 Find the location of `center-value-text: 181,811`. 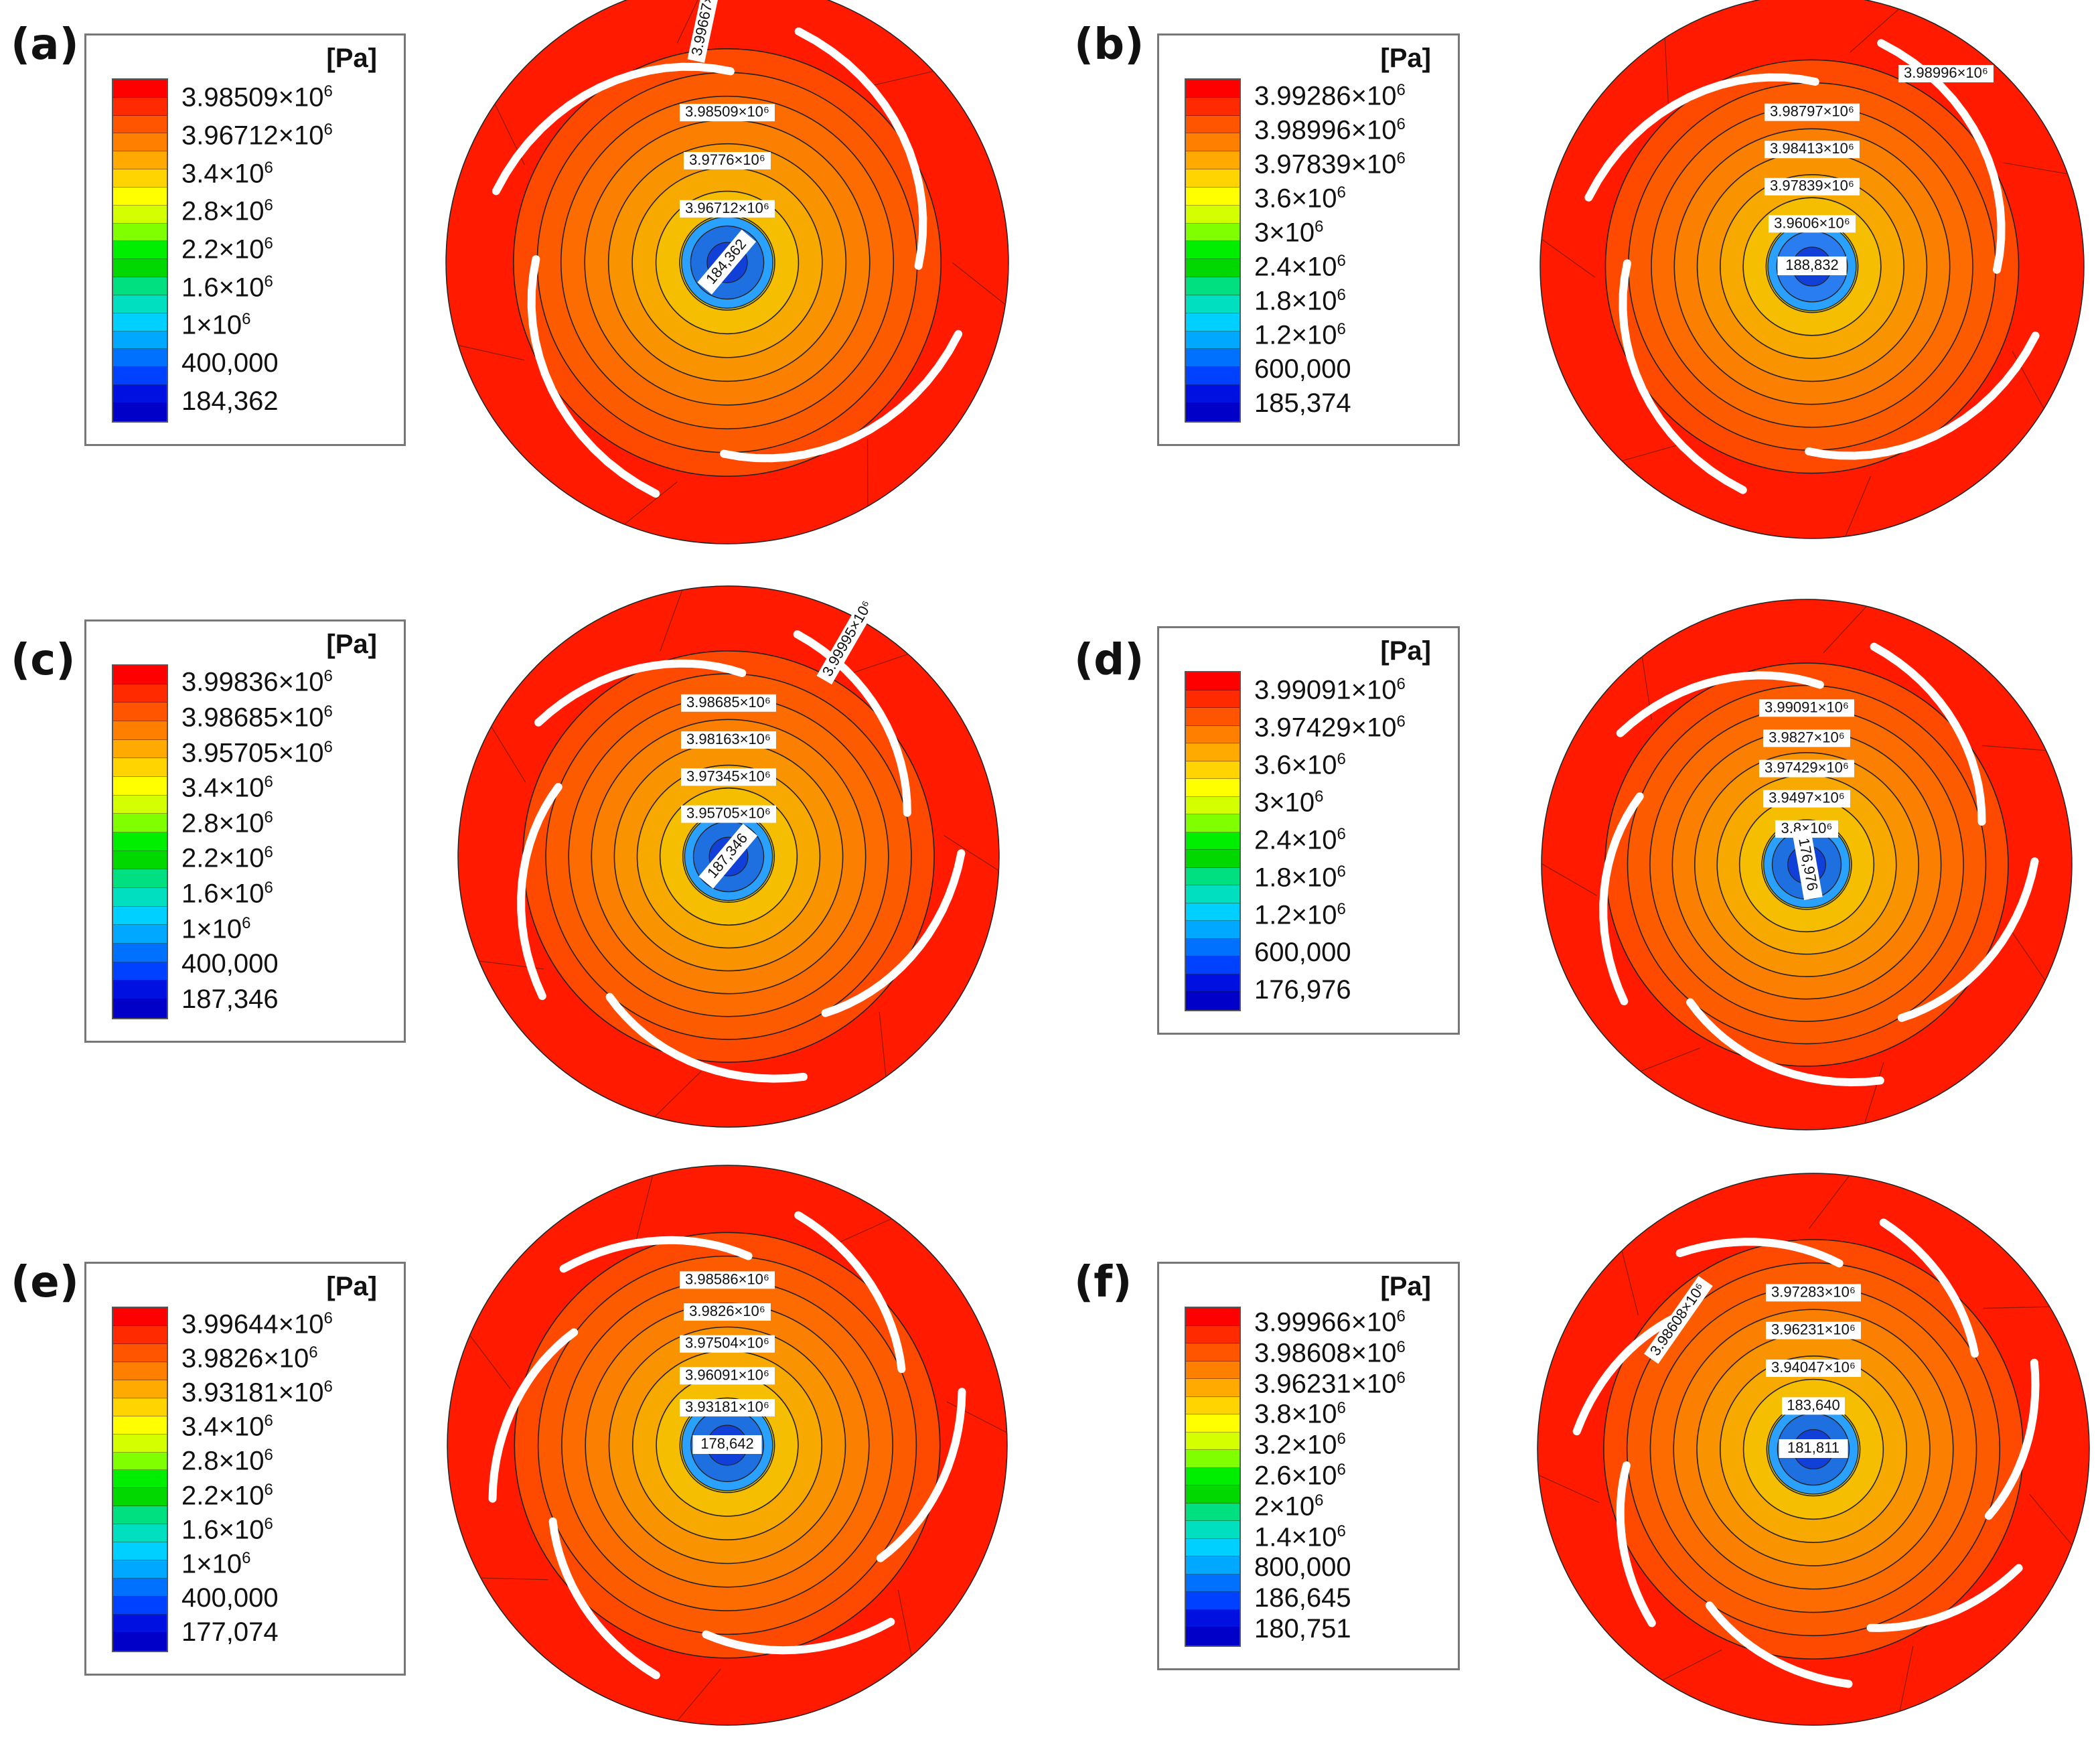

center-value-text: 181,811 is located at coordinates (1813, 1447).